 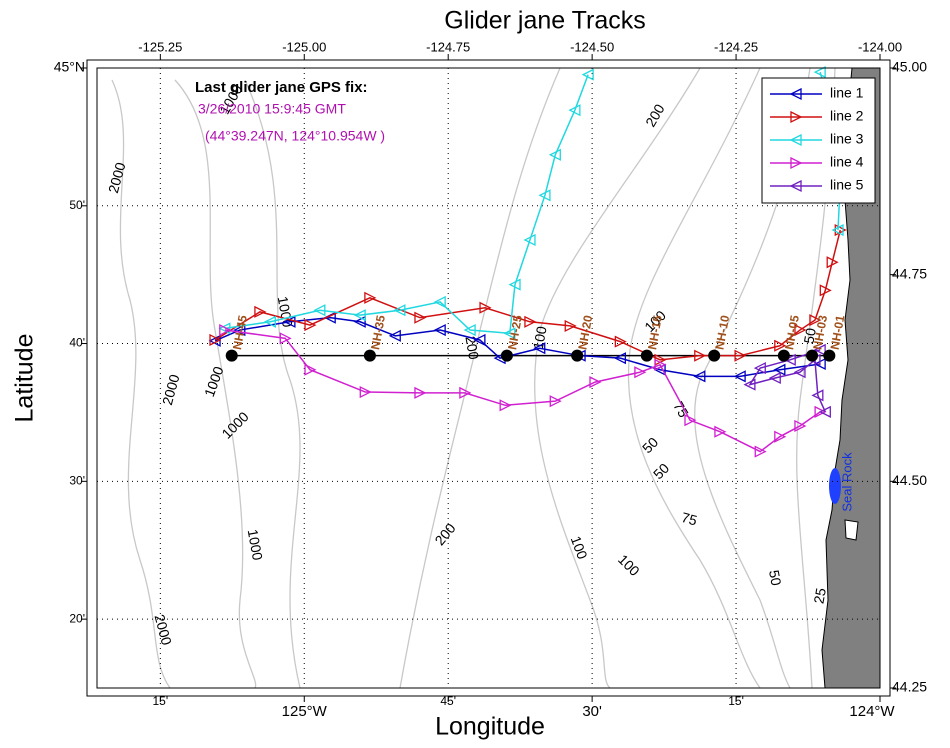 What do you see at coordinates (847, 162) in the screenshot?
I see `legend-label: line 4` at bounding box center [847, 162].